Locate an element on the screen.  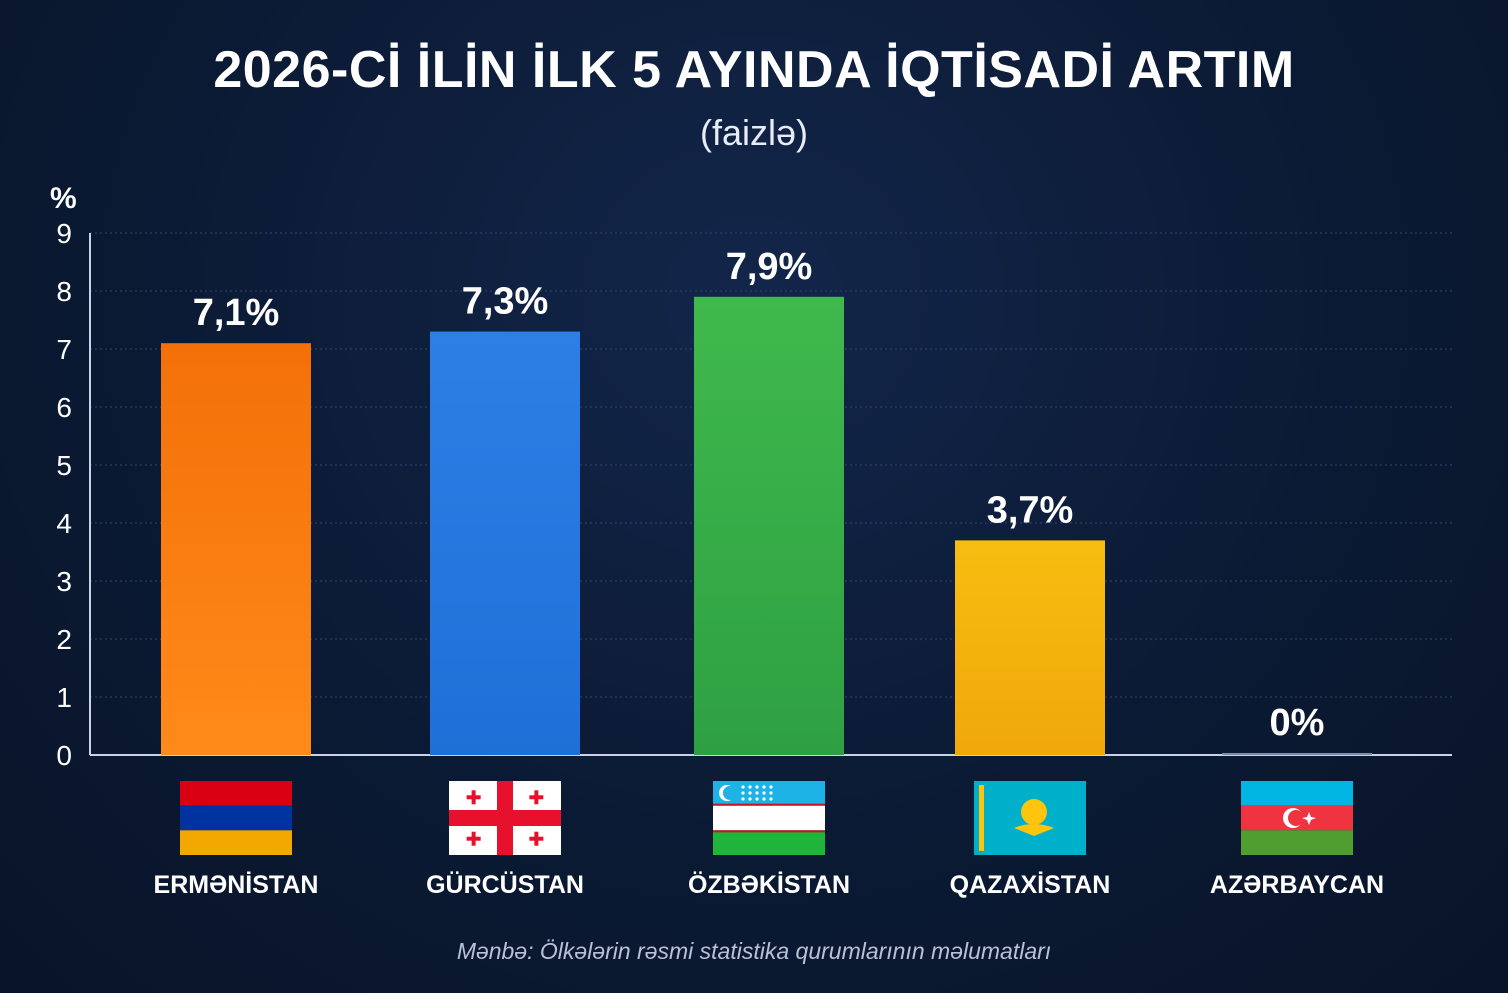
y-tick-label: 1 is located at coordinates (64, 697).